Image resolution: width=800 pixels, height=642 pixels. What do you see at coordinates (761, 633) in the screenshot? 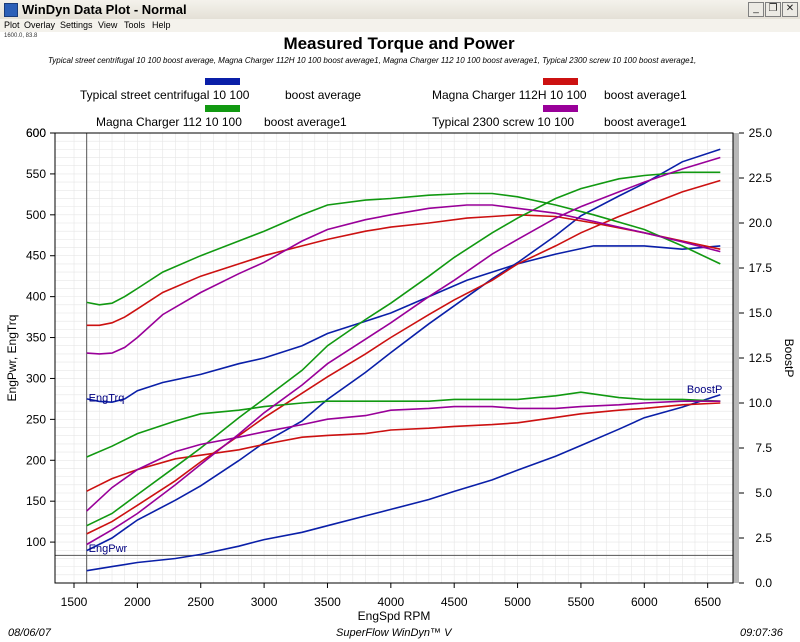
I see `footer-time: 09:07:36` at bounding box center [761, 633].